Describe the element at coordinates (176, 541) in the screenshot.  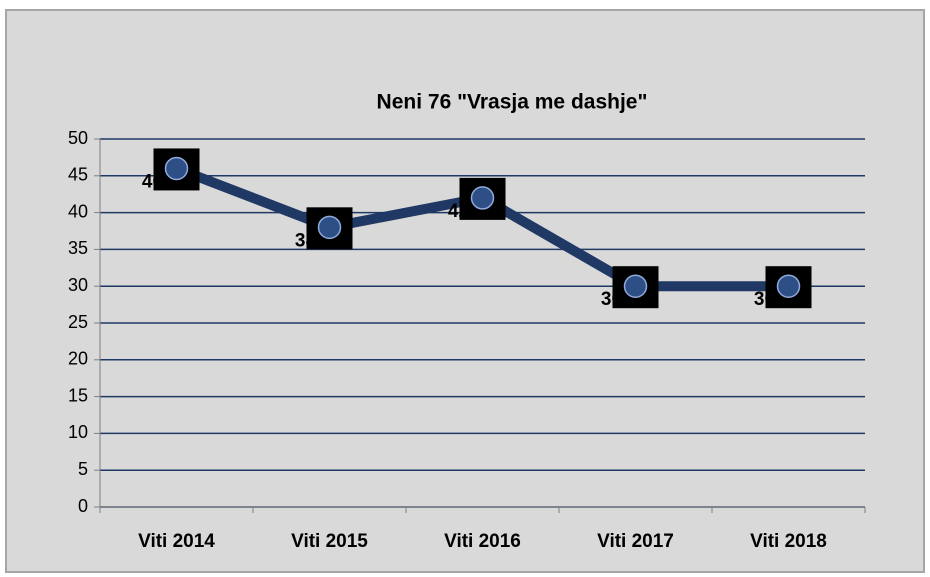
I see `x-tick-label: Viti 2014` at that location.